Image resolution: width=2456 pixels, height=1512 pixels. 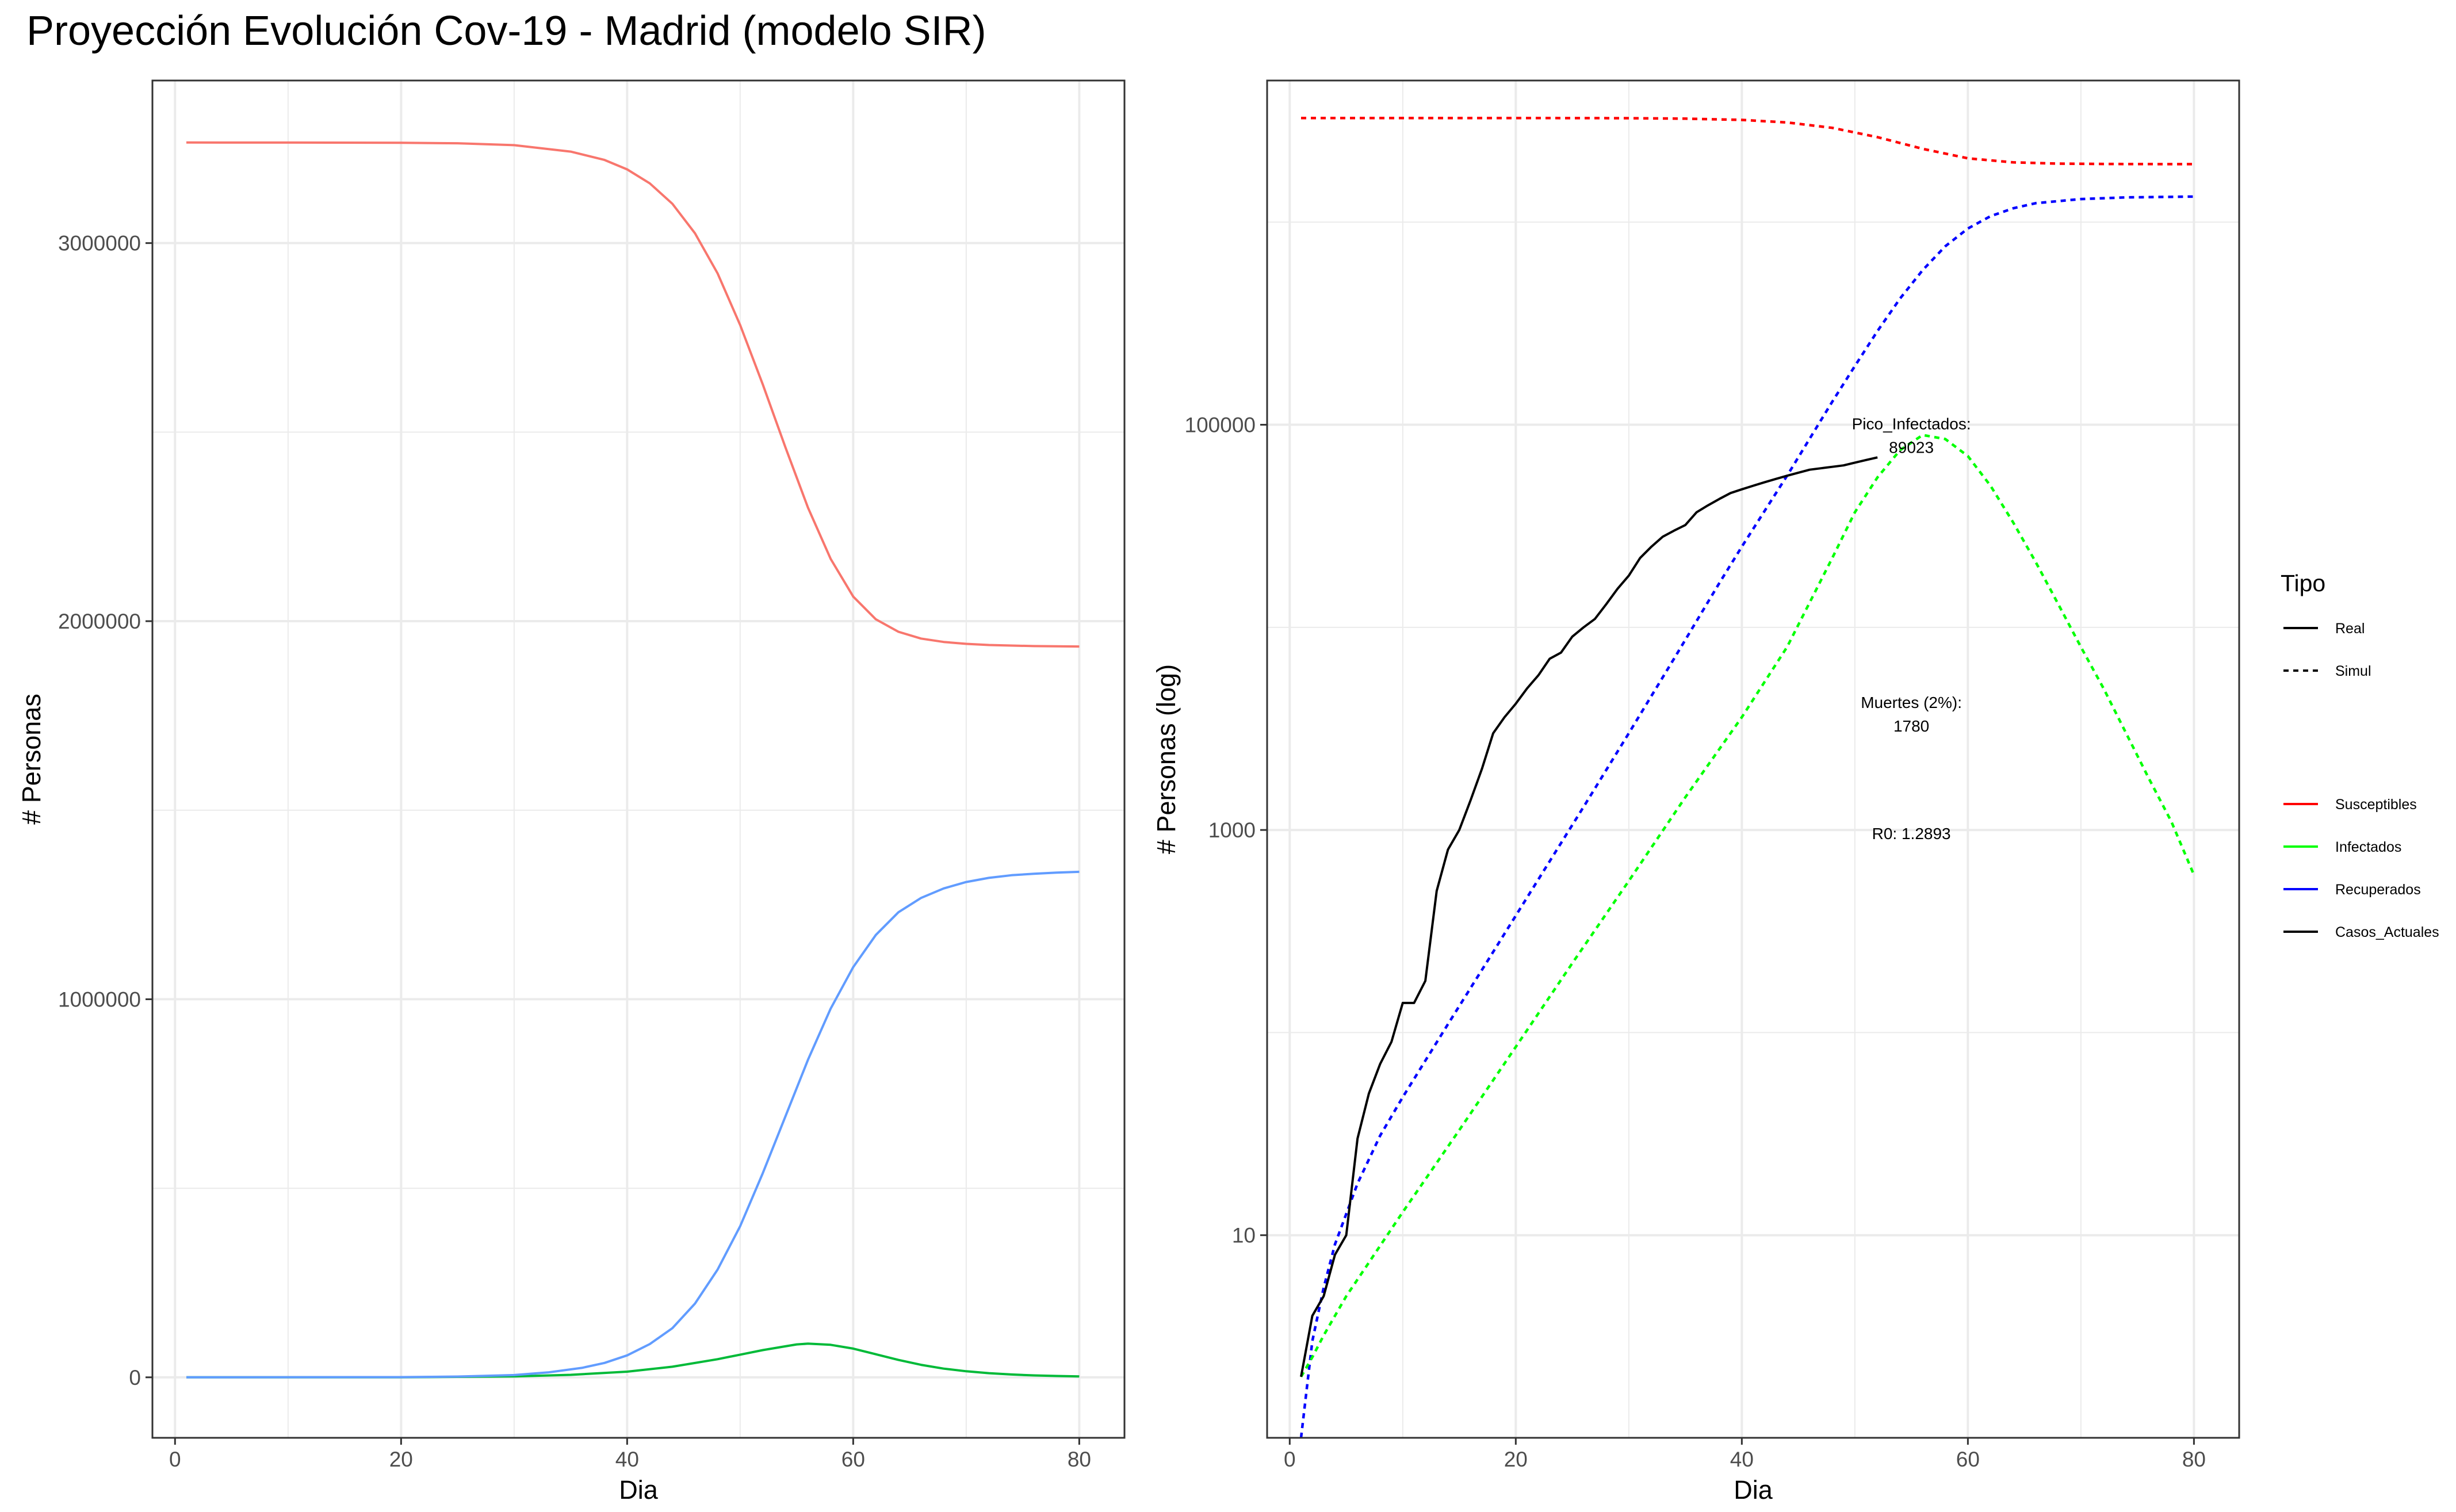 What do you see at coordinates (627, 1459) in the screenshot?
I see `left-x-tick-label: 40` at bounding box center [627, 1459].